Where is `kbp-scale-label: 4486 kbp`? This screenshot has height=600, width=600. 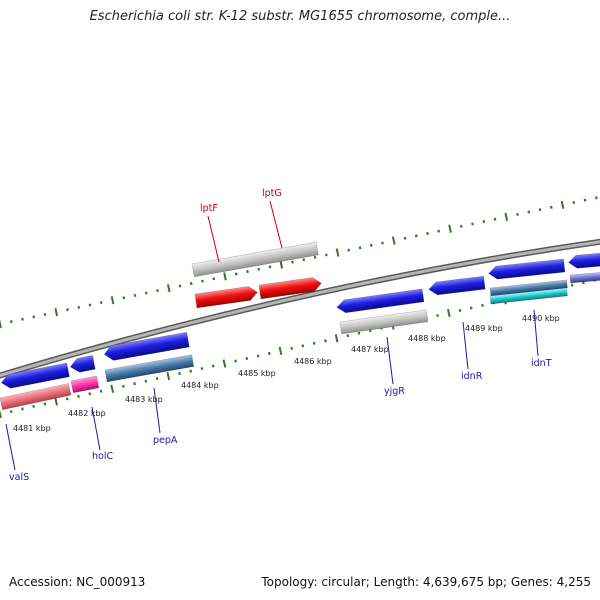
kbp-scale-label: 4486 kbp is located at coordinates (313, 361).